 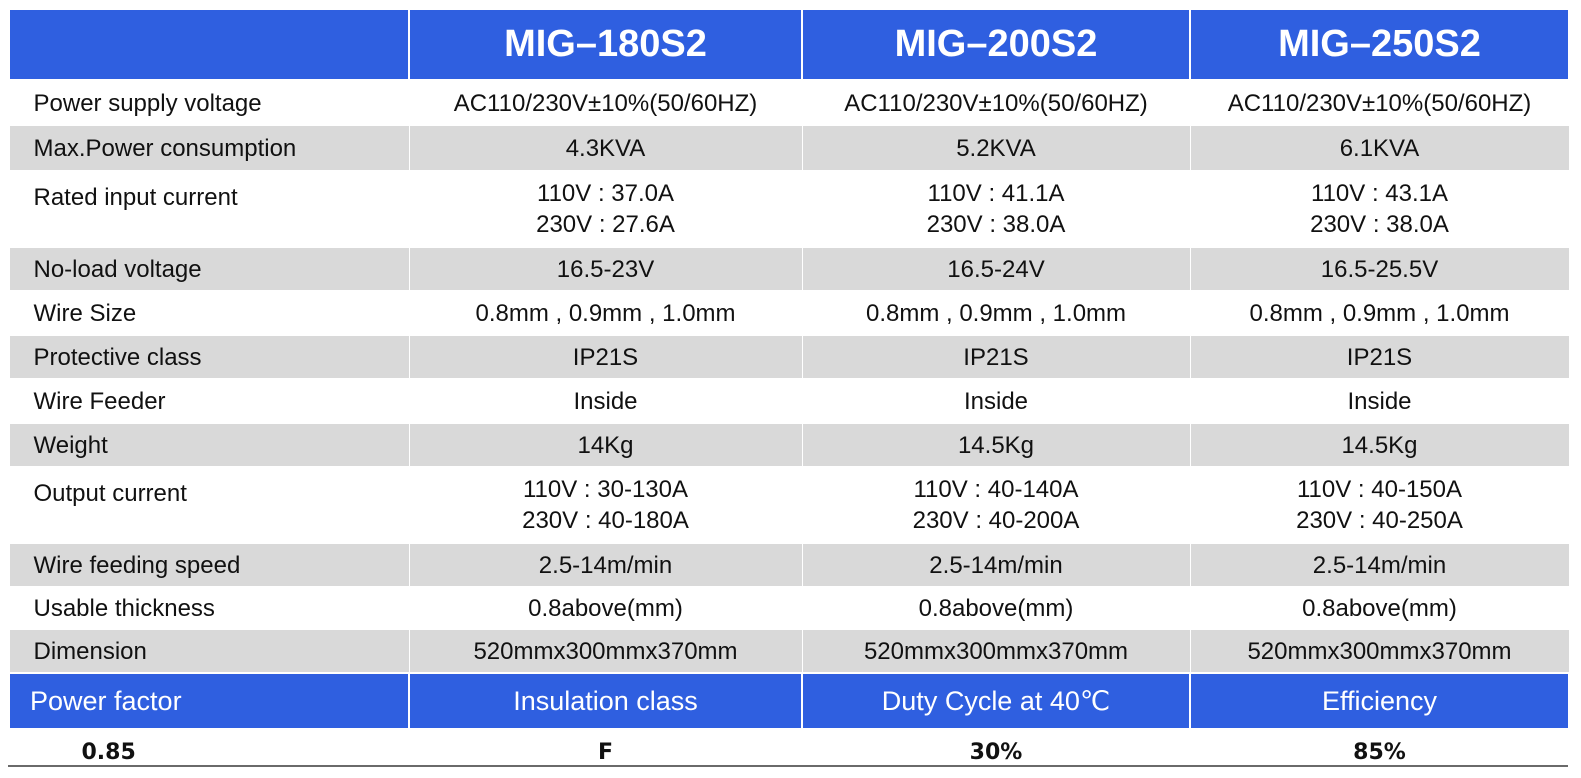 What do you see at coordinates (209, 269) in the screenshot?
I see `spec-label: No-load voltage` at bounding box center [209, 269].